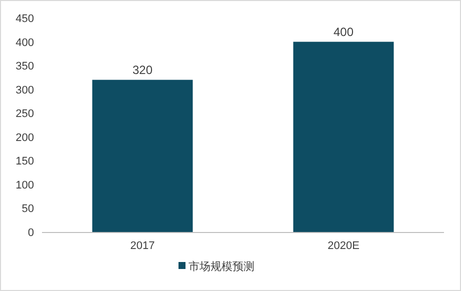 The width and height of the screenshot is (461, 291). Describe the element at coordinates (25, 114) in the screenshot. I see `y-tick-label: 250` at that location.